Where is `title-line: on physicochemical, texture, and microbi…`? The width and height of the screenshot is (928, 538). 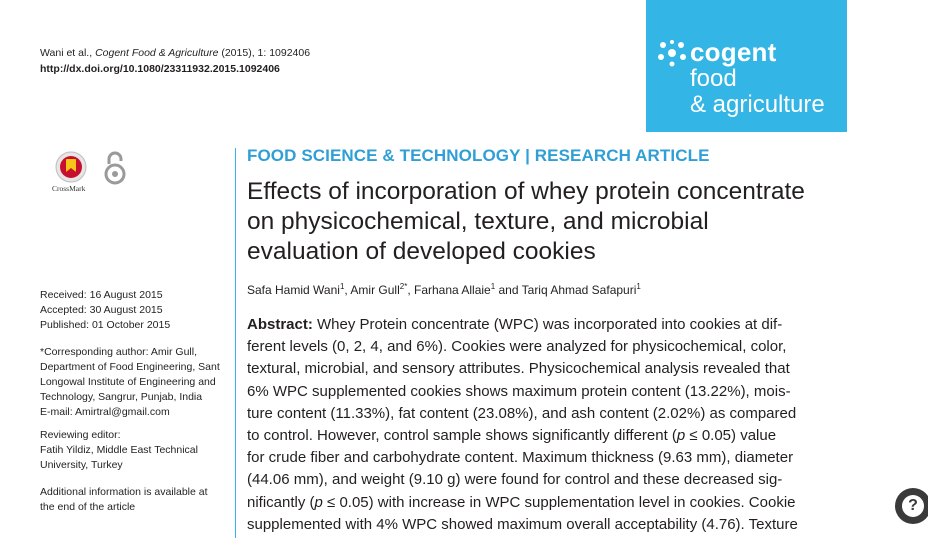 title-line: on physicochemical, texture, and microbi… is located at coordinates (478, 221).